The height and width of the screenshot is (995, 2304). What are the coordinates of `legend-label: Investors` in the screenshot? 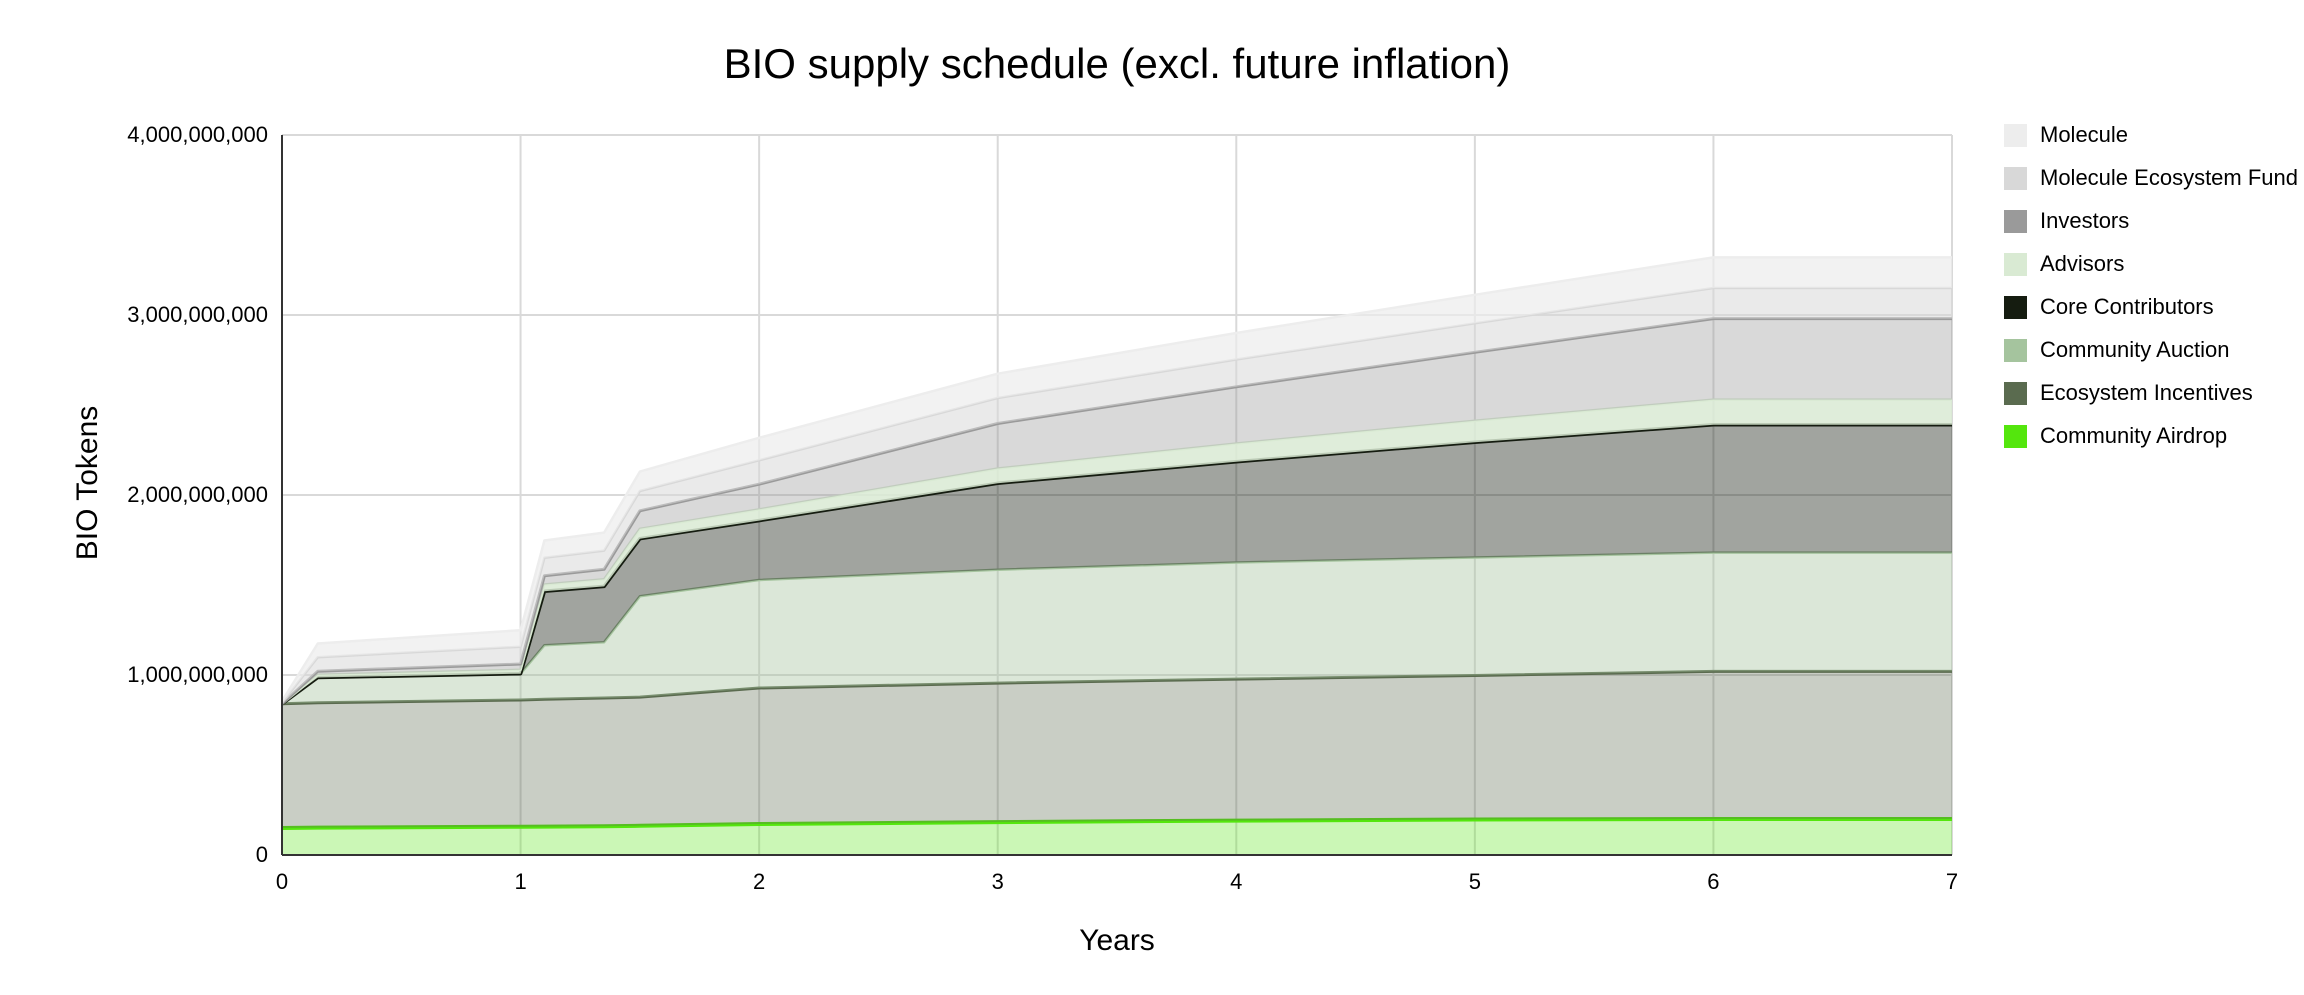 It's located at (2085, 220).